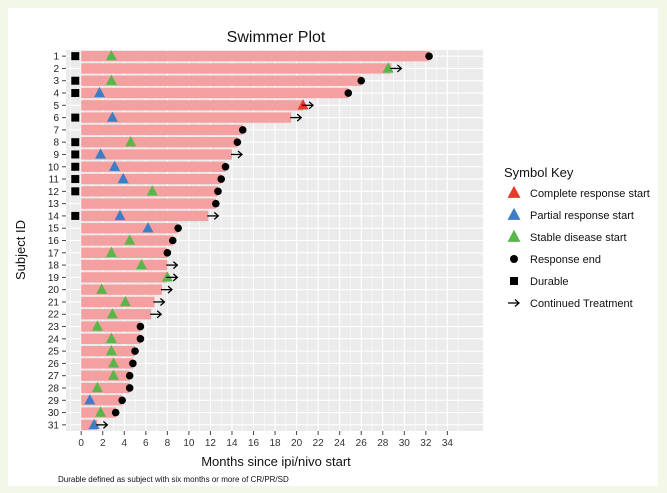 This screenshot has height=493, width=667. What do you see at coordinates (54, 315) in the screenshot?
I see `y-tick-label: 22` at bounding box center [54, 315].